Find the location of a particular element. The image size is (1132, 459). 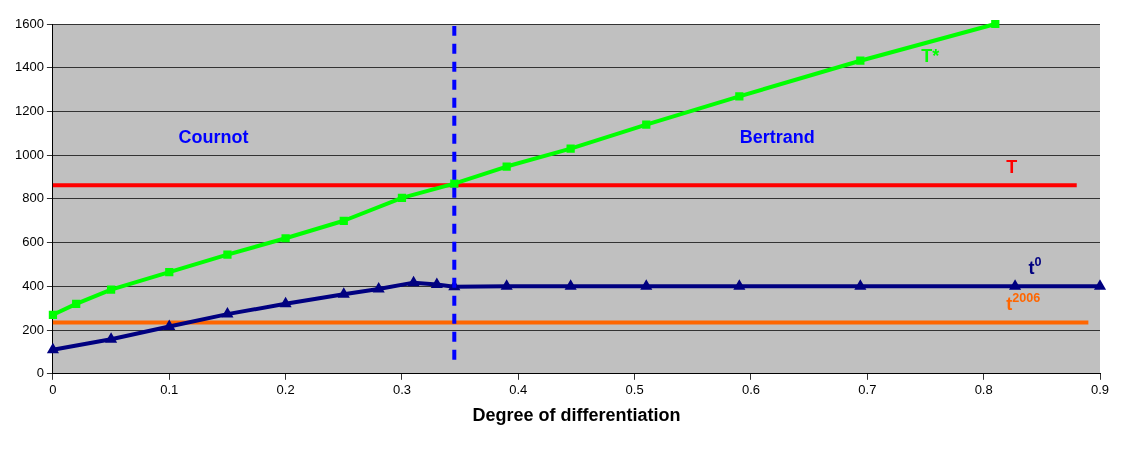

x-tick-label: 0.4 is located at coordinates (518, 390).